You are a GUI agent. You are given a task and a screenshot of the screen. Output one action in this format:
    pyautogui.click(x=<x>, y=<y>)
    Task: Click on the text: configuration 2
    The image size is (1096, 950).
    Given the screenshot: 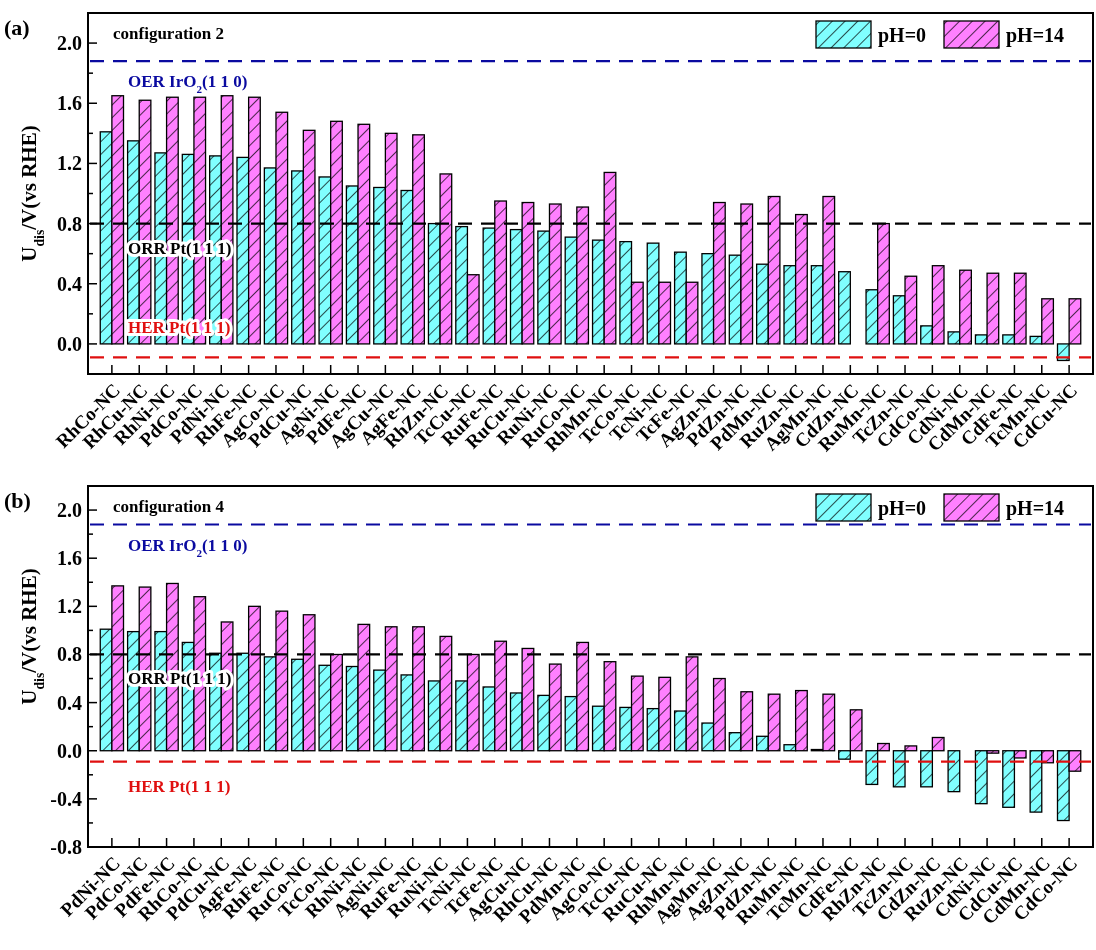 What is the action you would take?
    pyautogui.click(x=168, y=33)
    